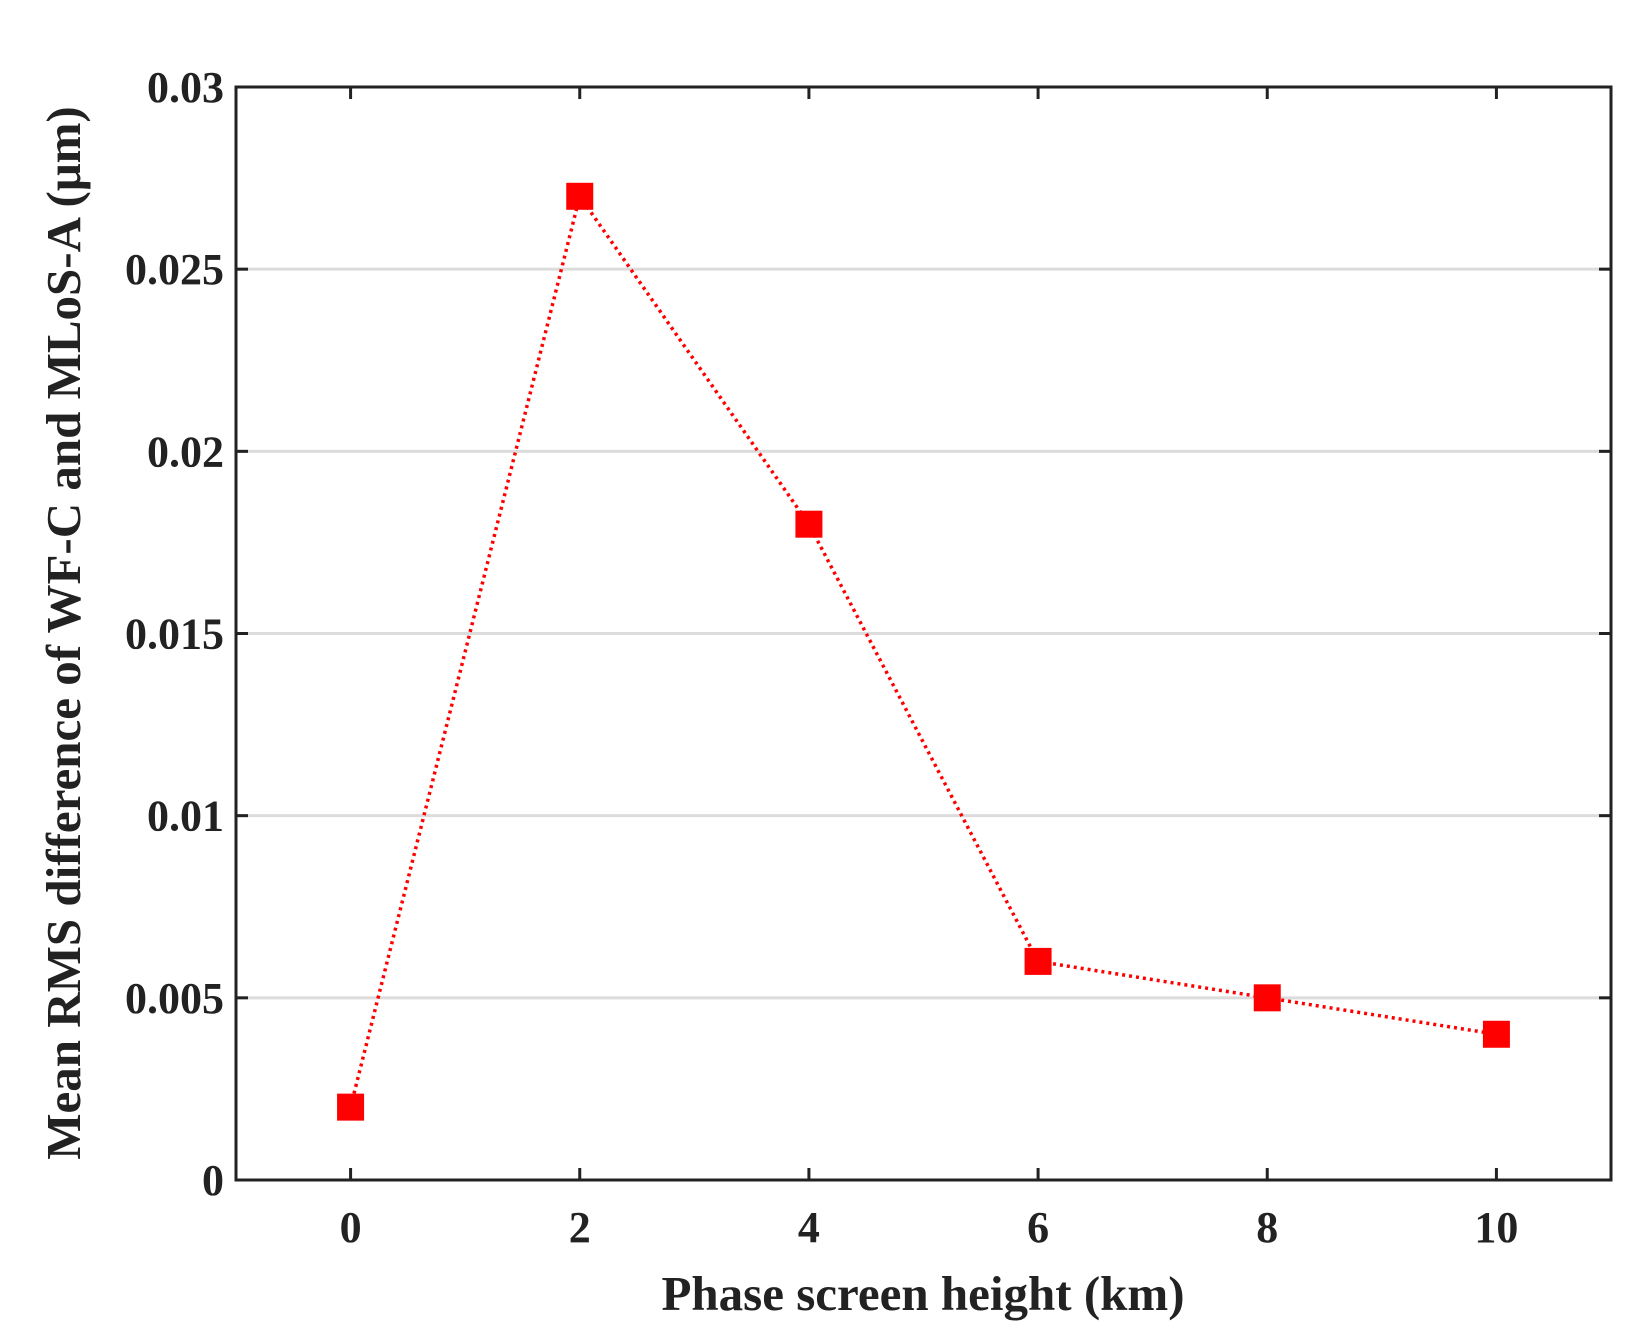 This screenshot has height=1338, width=1629. What do you see at coordinates (1038, 1227) in the screenshot?
I see `x-tick-label: 6` at bounding box center [1038, 1227].